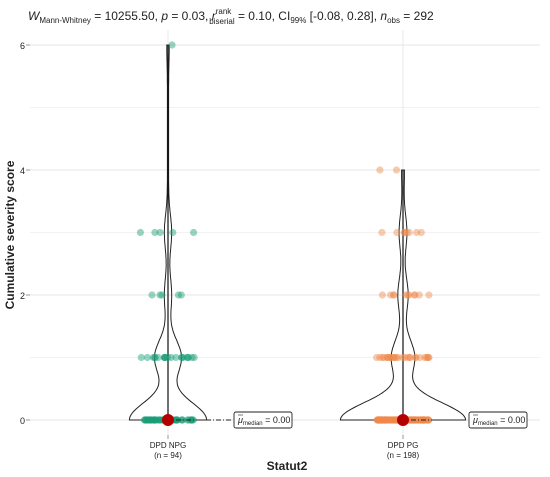 Image resolution: width=550 pixels, height=477 pixels. What do you see at coordinates (25, 233) in the screenshot?
I see `y-axis: 0 2 4 6` at bounding box center [25, 233].